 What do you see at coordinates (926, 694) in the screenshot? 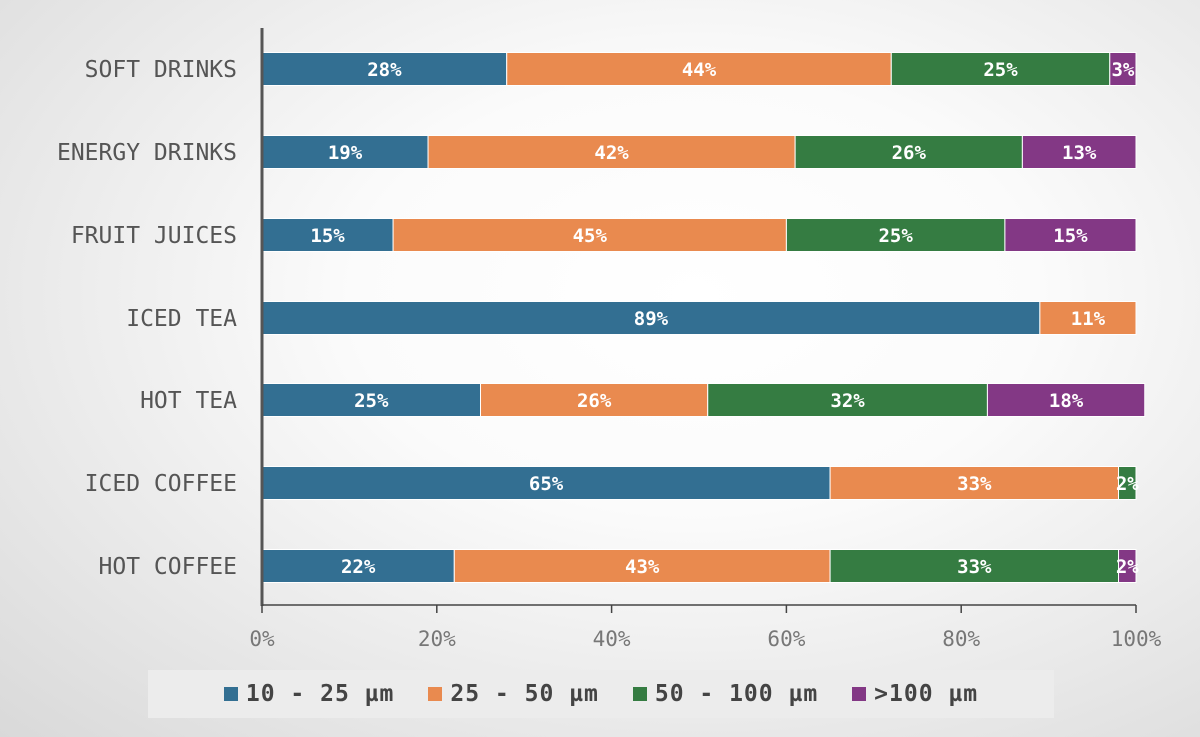
I see `legend-label: >100 µm` at bounding box center [926, 694].